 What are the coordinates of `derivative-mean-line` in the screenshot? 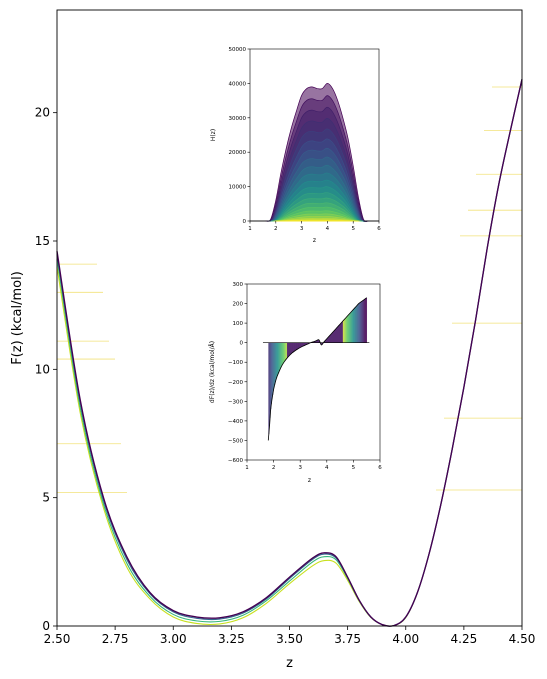 It's located at (317, 369).